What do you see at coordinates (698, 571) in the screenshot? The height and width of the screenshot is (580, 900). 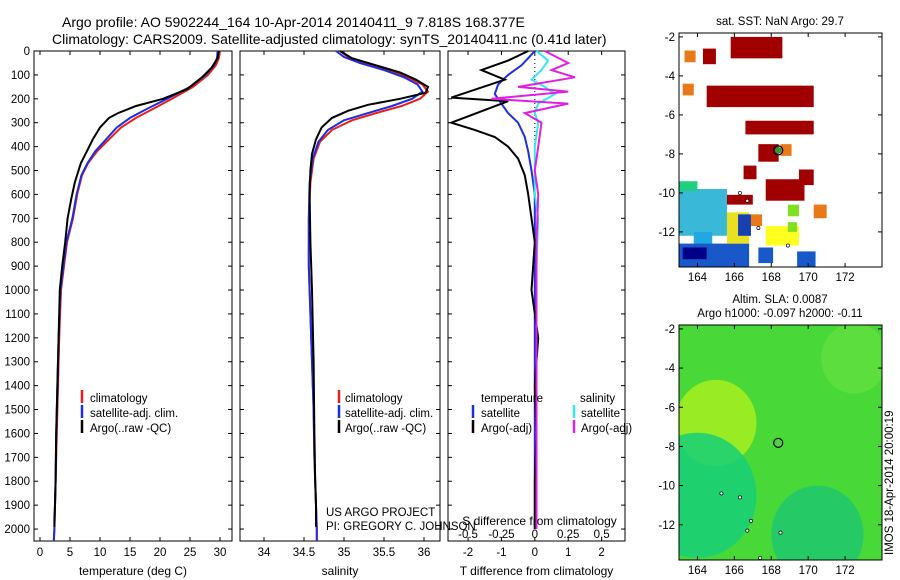 I see `x-tick-label: 164` at bounding box center [698, 571].